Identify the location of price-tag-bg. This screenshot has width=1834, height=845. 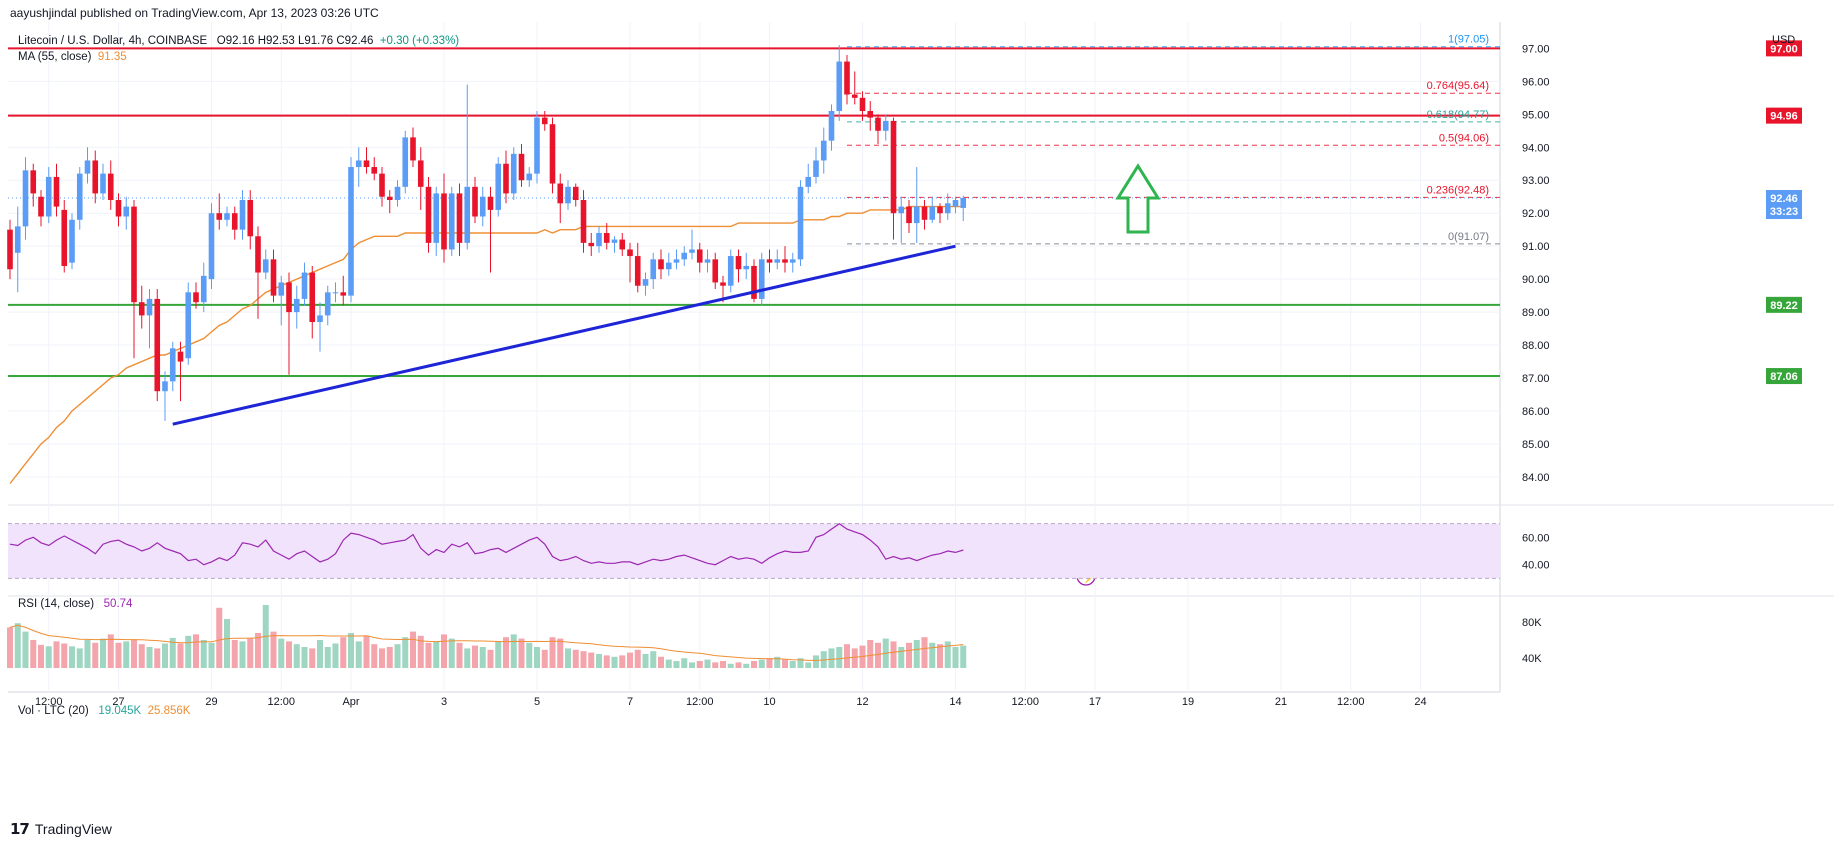
(1784, 304).